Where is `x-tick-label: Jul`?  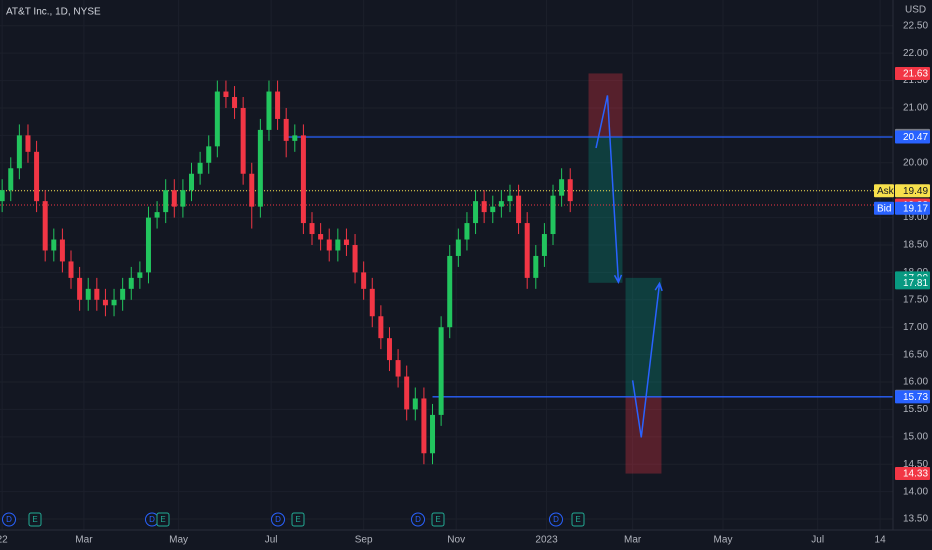 x-tick-label: Jul is located at coordinates (817, 540).